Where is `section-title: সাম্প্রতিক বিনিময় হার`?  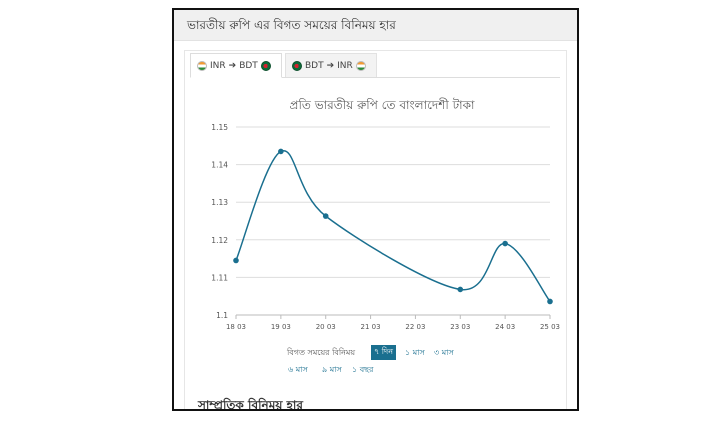
section-title: সাম্প্রতিক বিনিময় হার is located at coordinates (251, 404).